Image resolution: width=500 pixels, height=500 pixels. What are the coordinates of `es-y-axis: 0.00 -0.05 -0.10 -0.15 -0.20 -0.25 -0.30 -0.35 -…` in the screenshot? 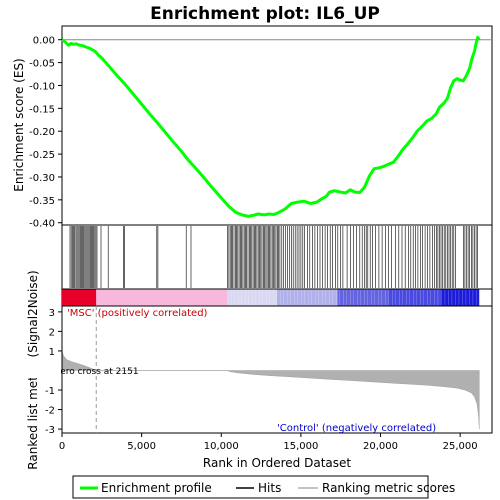 It's located at (45, 133).